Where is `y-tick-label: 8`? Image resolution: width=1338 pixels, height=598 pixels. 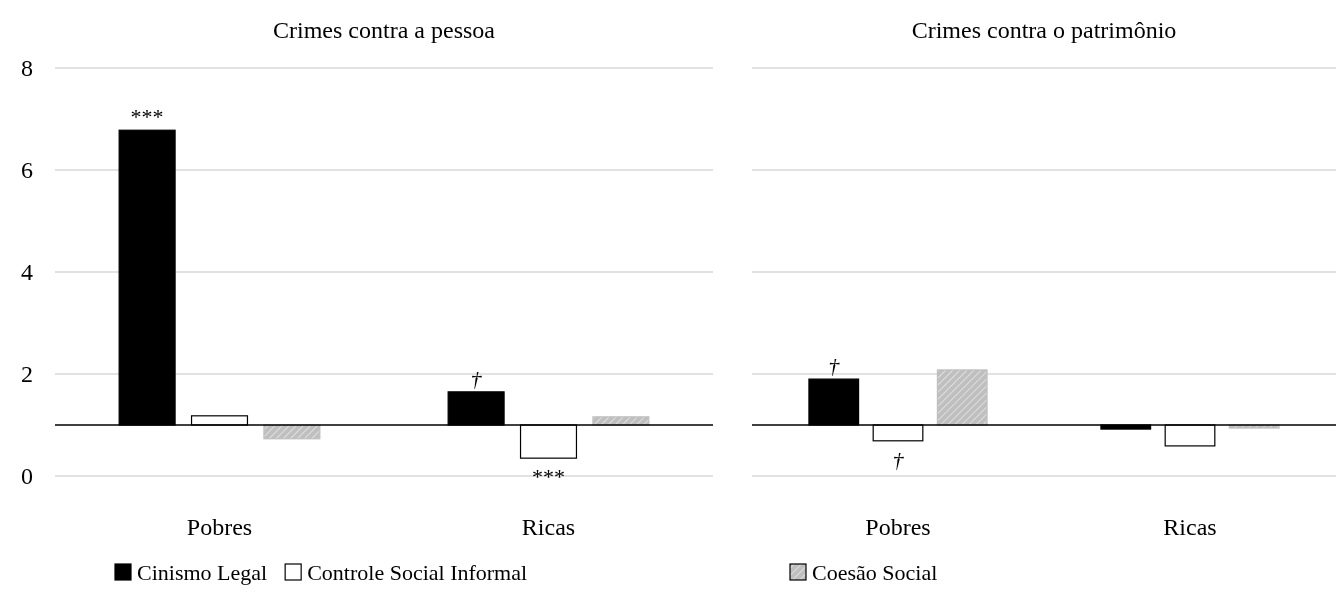 y-tick-label: 8 is located at coordinates (27, 68).